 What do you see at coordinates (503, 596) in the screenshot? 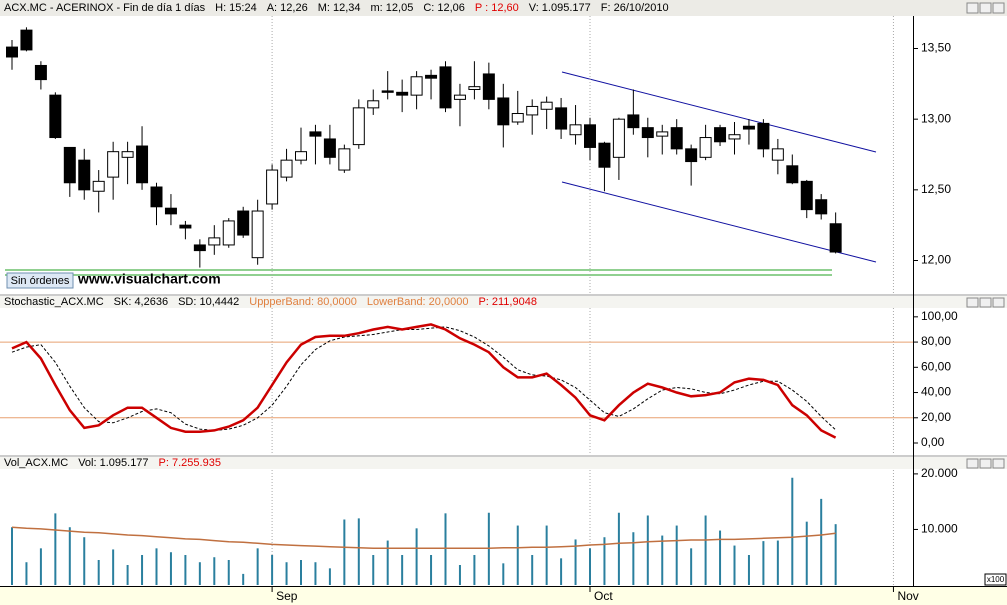
I see `x-axis-strip` at bounding box center [503, 596].